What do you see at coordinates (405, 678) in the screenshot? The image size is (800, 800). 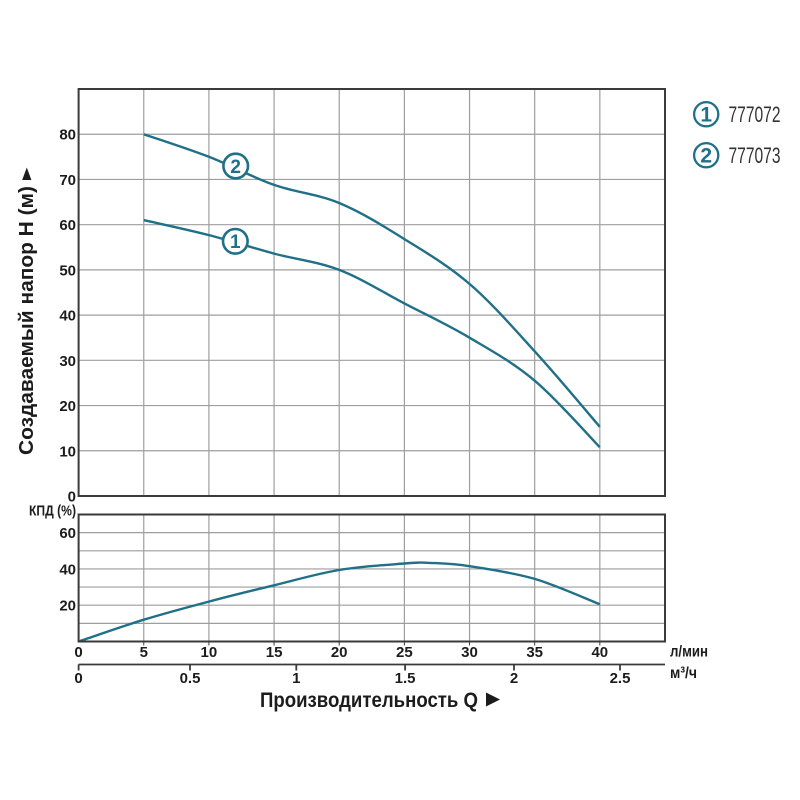 I see `svg-text: 1.5` at bounding box center [405, 678].